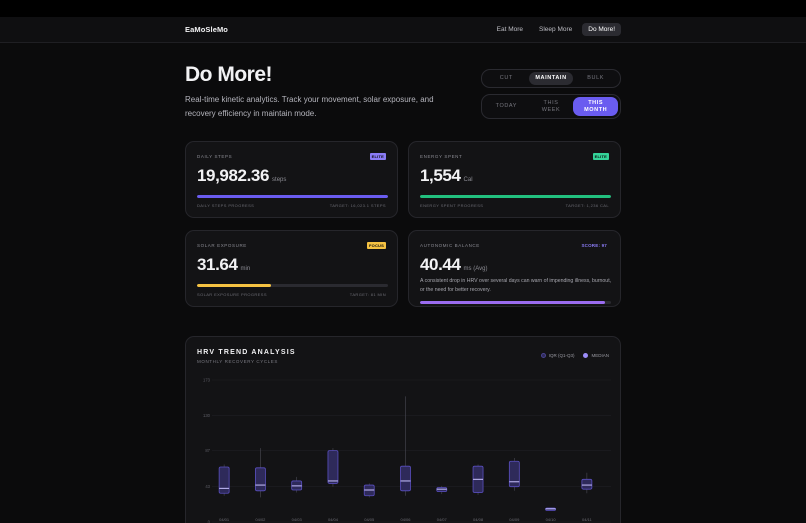 The width and height of the screenshot is (806, 523). Describe the element at coordinates (279, 180) in the screenshot. I see `metric-unit: steps` at that location.